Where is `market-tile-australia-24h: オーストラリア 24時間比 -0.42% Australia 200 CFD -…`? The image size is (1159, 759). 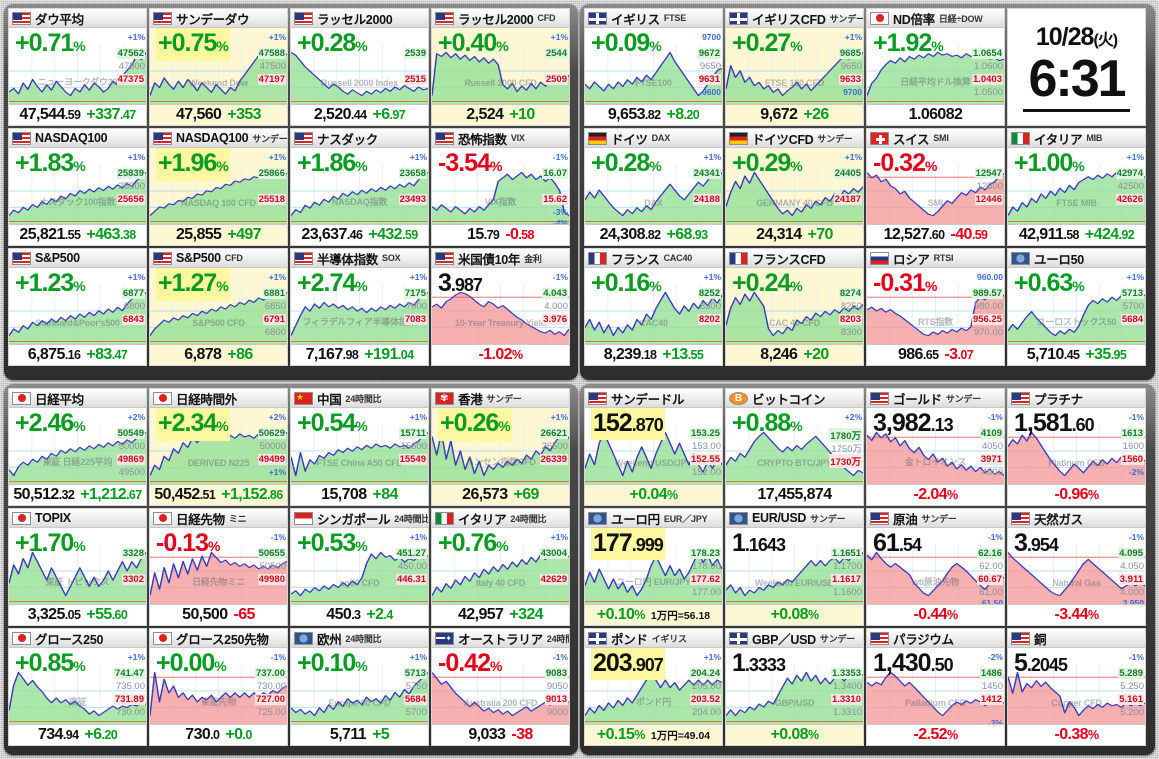 market-tile-australia-24h: オーストラリア 24時間比 -0.42% Australia 200 CFD -… is located at coordinates (500, 687).